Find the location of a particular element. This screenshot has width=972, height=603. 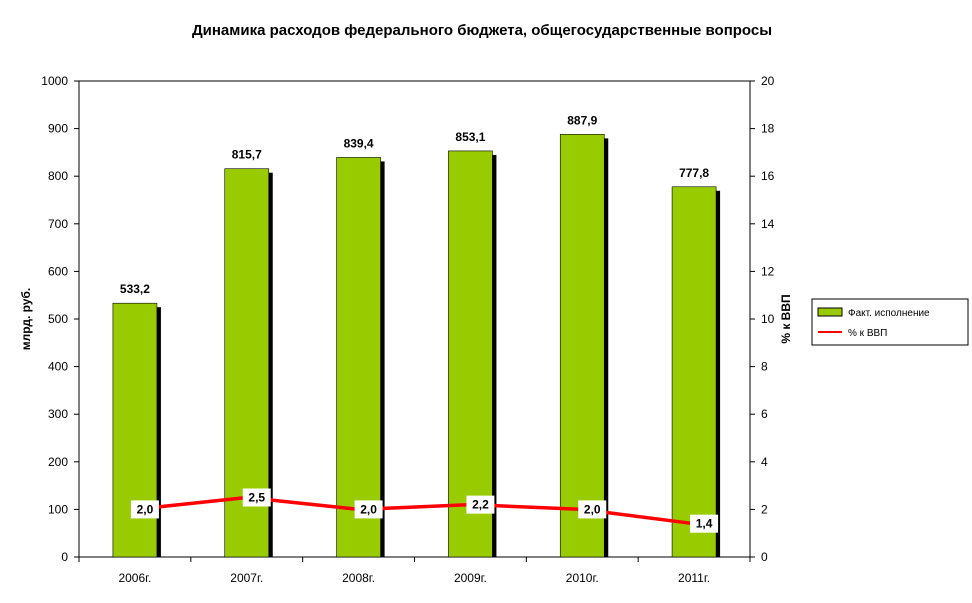

y2-tick-label: 18 is located at coordinates (768, 129).